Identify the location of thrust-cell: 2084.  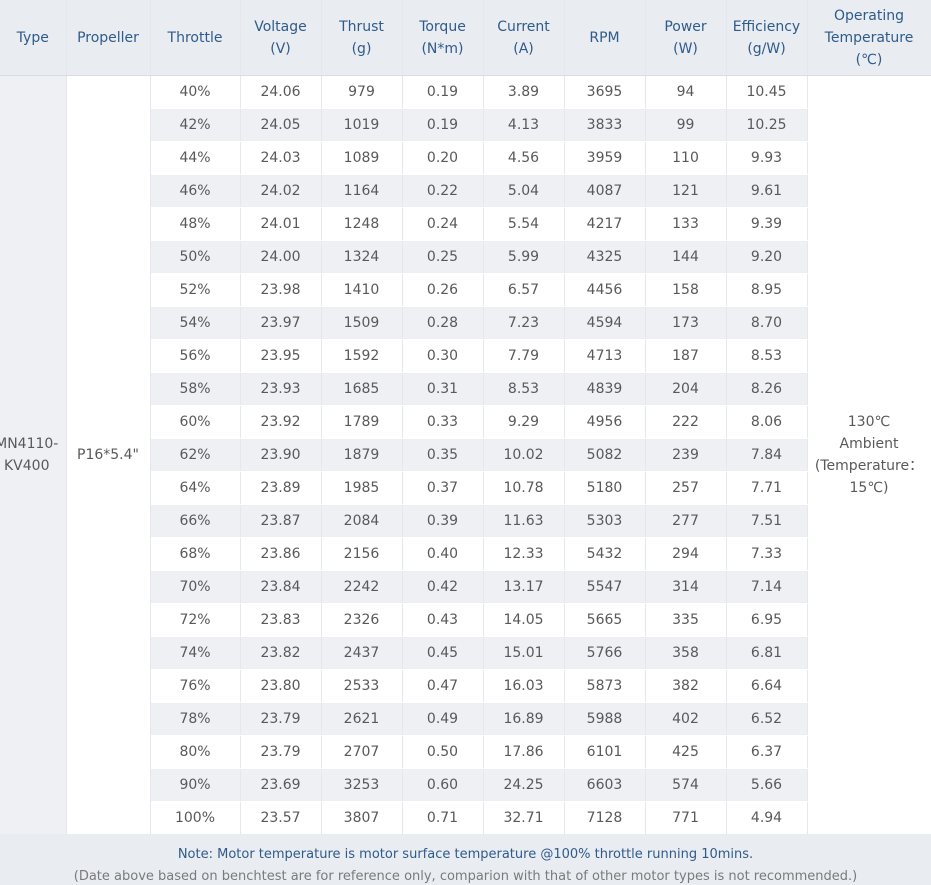
(362, 521).